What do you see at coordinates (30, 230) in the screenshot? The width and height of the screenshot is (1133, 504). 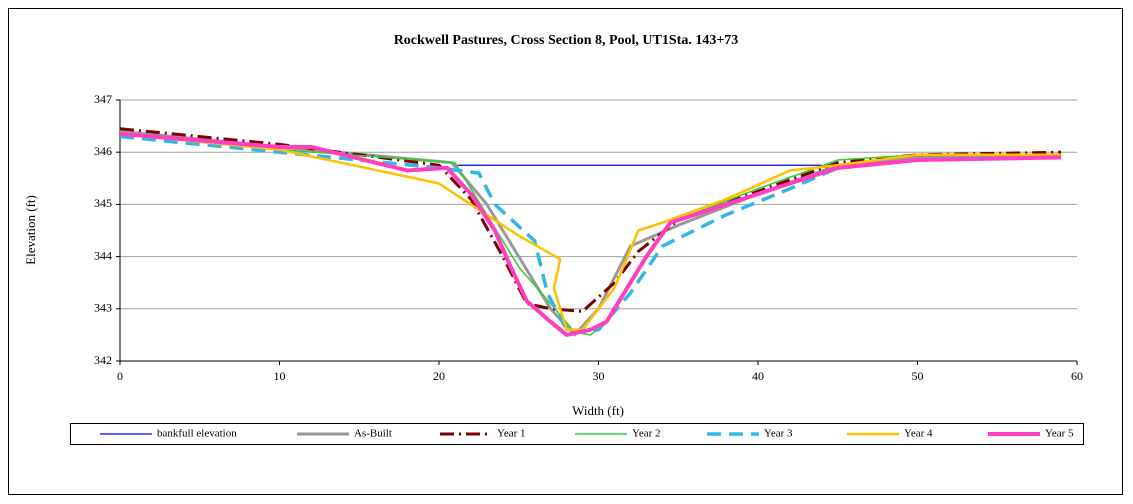 I see `y-axis-label: Elevation (ft)` at bounding box center [30, 230].